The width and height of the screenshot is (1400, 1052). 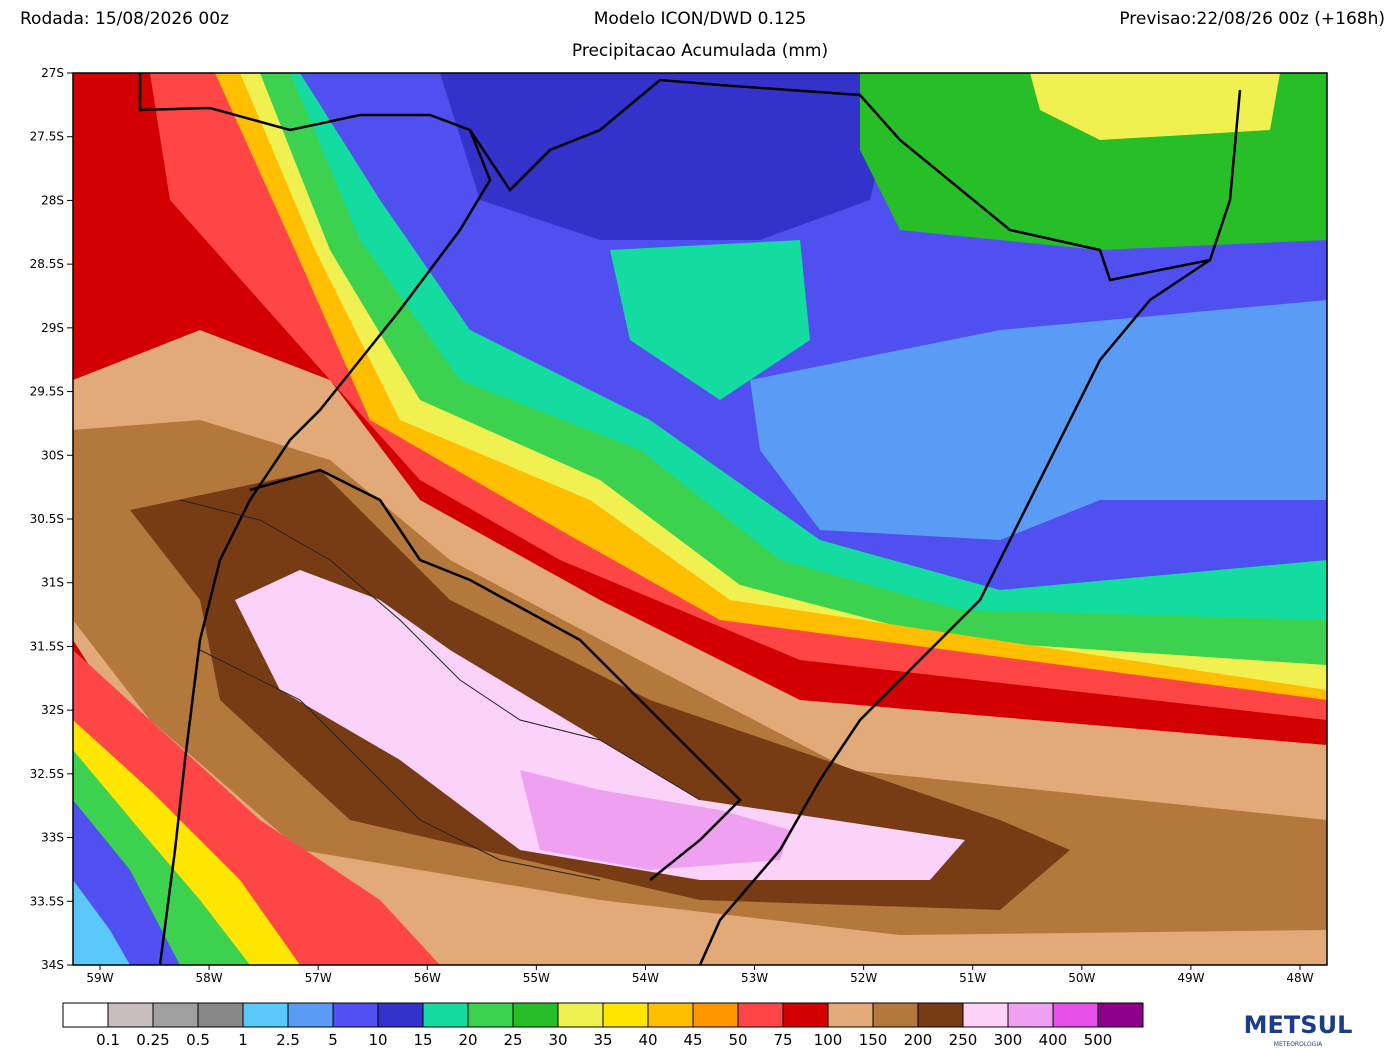 I want to click on lon-label: 51W, so click(x=972, y=978).